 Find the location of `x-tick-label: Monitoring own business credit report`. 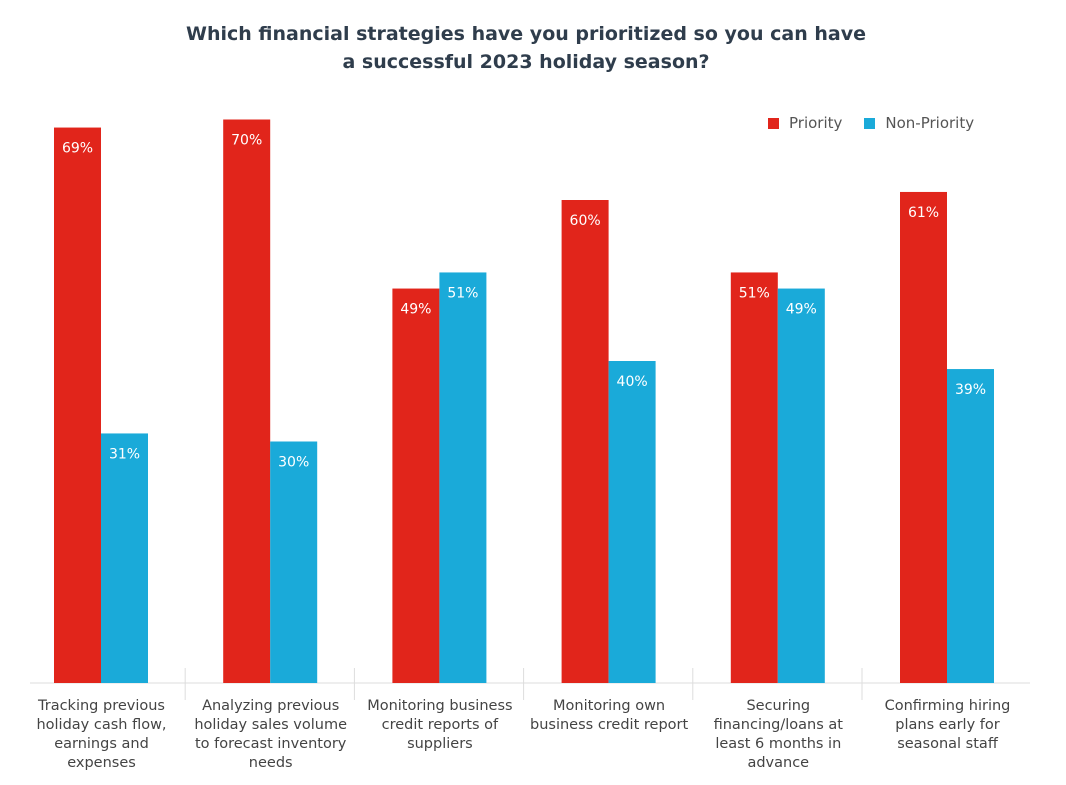

x-tick-label: Monitoring own business credit report is located at coordinates (609, 715).